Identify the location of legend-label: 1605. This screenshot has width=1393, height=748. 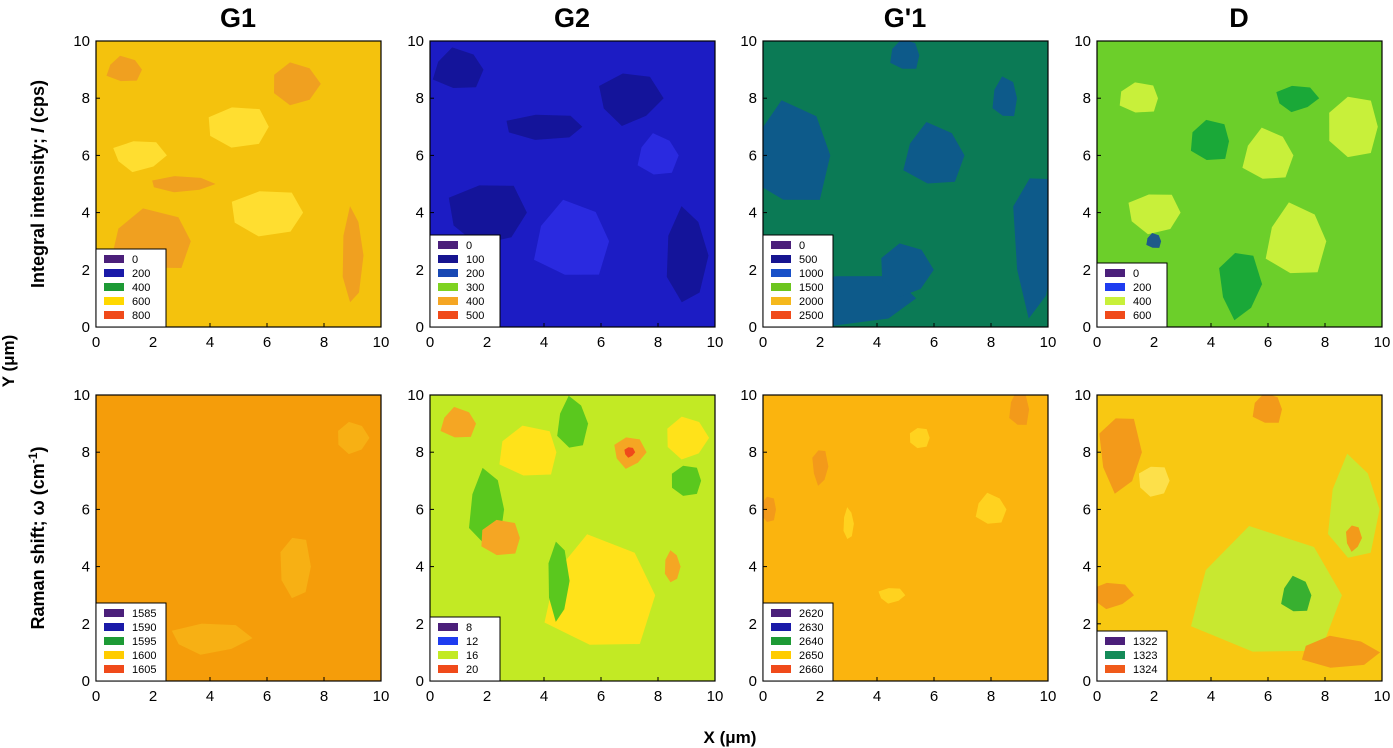
(144, 670).